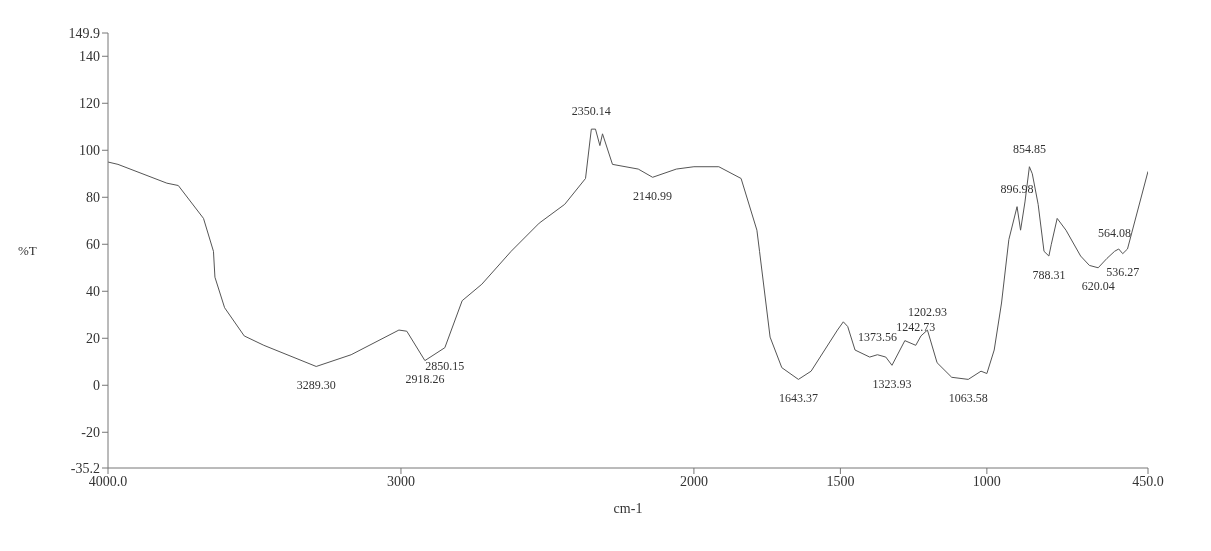 The image size is (1211, 551). I want to click on x-axis-title: cm-1, so click(628, 508).